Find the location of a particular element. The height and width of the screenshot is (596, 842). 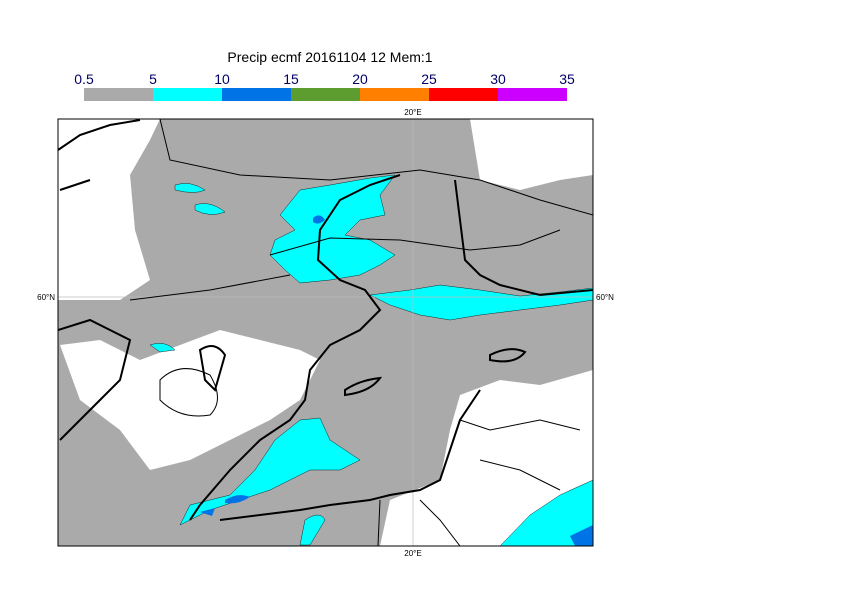

island is located at coordinates (362, 371).